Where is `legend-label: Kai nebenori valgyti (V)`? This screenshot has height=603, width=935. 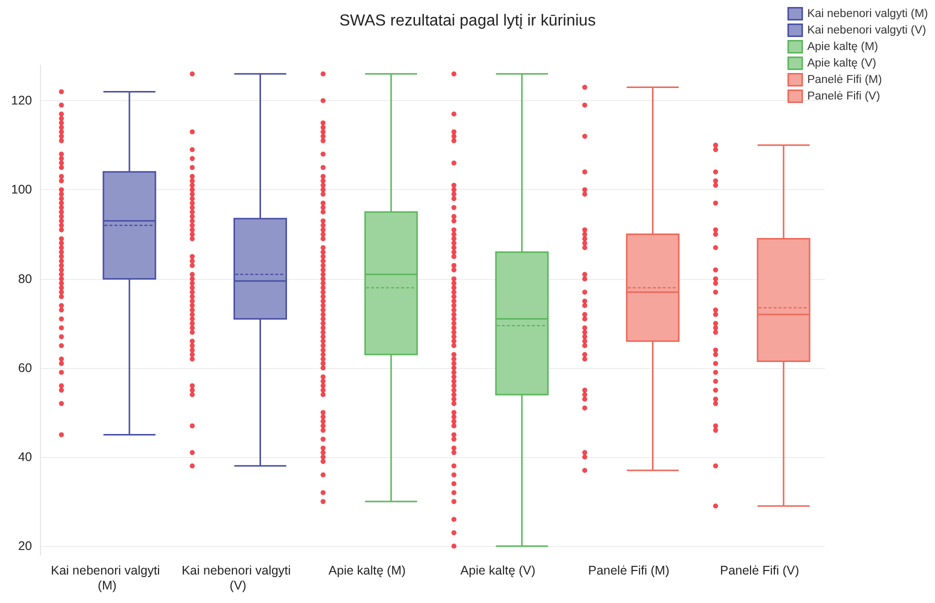 legend-label: Kai nebenori valgyti (V) is located at coordinates (866, 30).